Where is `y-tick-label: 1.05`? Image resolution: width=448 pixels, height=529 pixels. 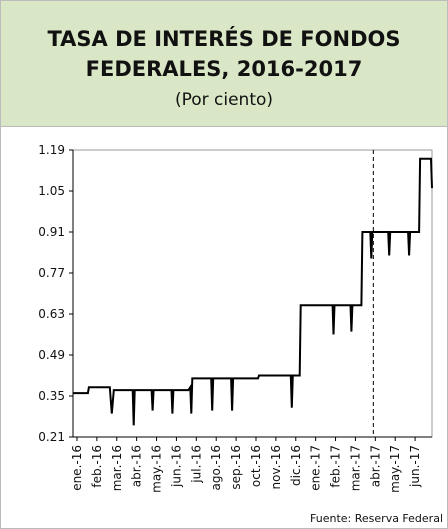 y-tick-label: 1.05 is located at coordinates (51, 191).